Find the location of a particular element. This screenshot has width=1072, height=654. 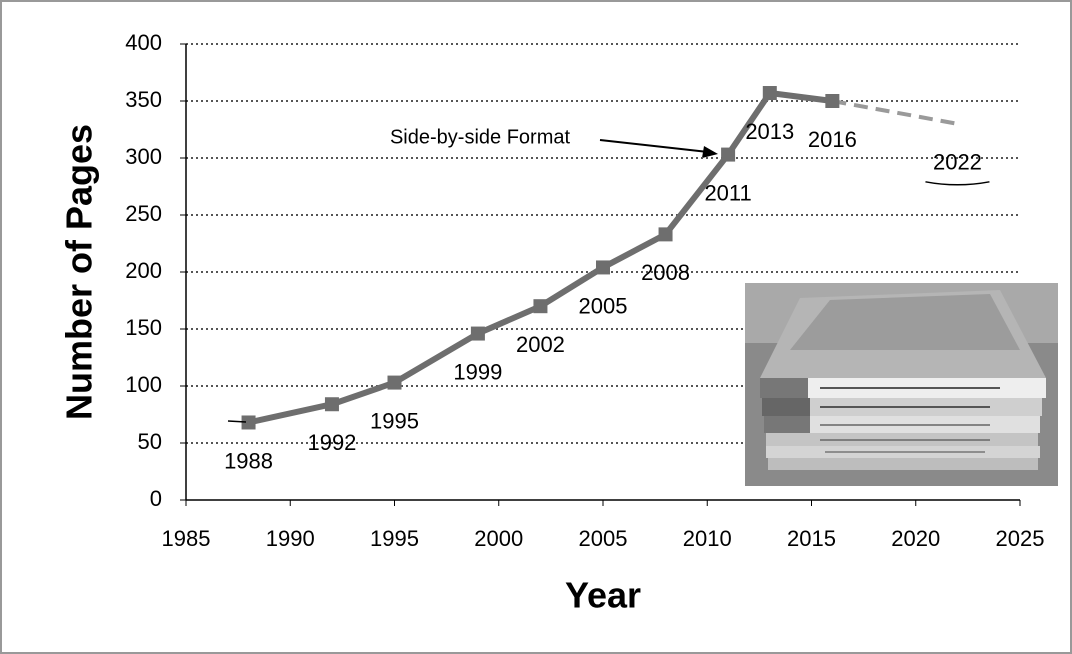

y-tick-label: 250 is located at coordinates (143, 213).